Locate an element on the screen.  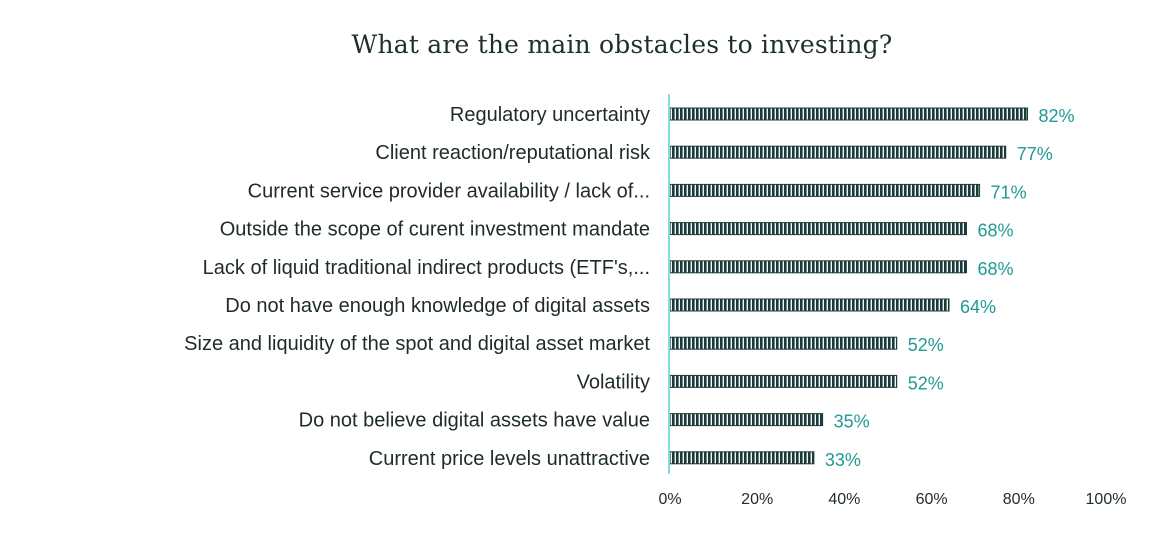
category-label: Current price levels unattractive is located at coordinates (509, 459).